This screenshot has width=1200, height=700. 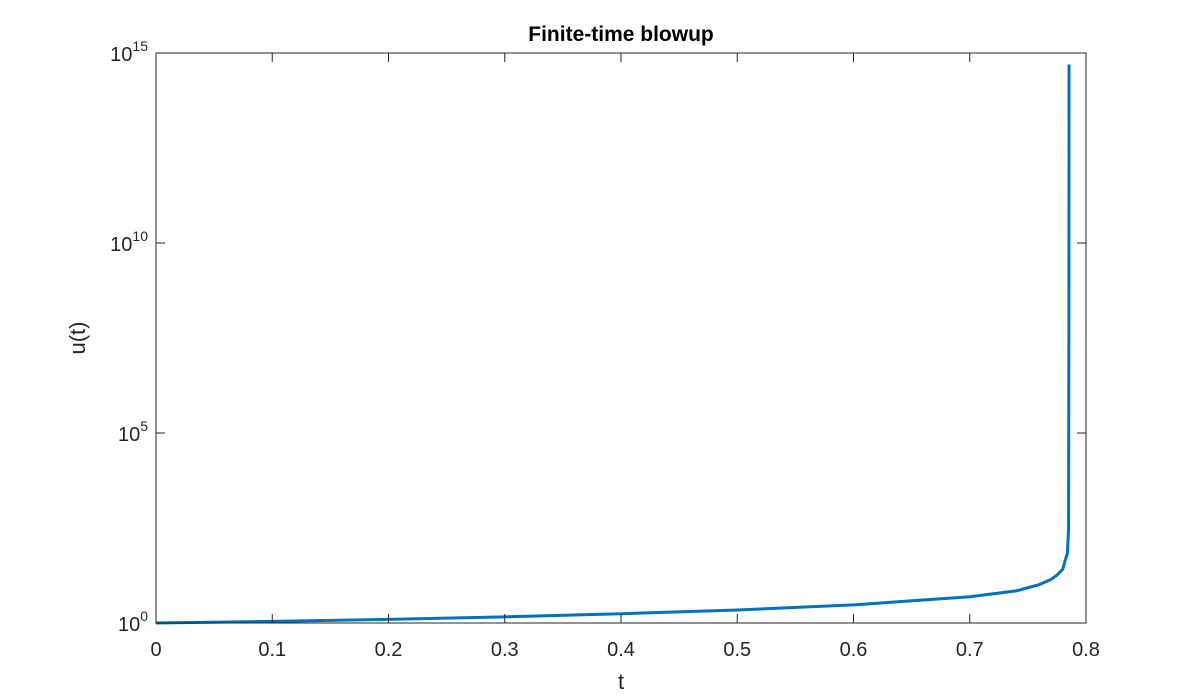 What do you see at coordinates (389, 650) in the screenshot?
I see `x-tick-label: 0.2` at bounding box center [389, 650].